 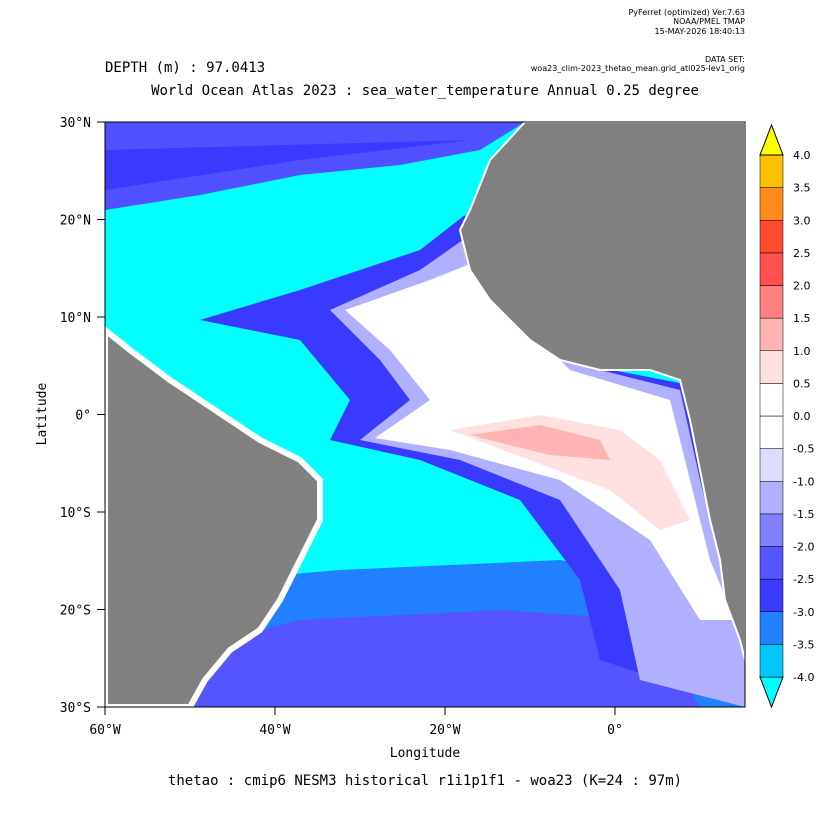 What do you see at coordinates (771, 692) in the screenshot?
I see `colorbar-under` at bounding box center [771, 692].